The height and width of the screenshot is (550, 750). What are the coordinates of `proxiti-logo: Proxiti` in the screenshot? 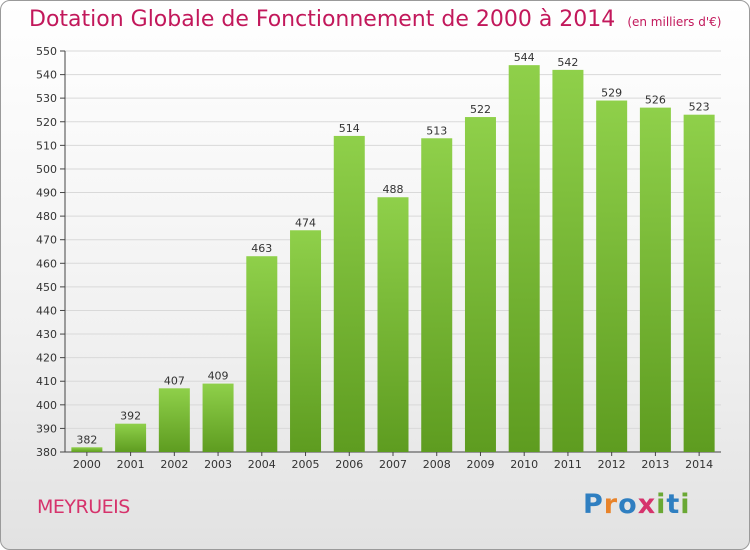 It's located at (637, 504).